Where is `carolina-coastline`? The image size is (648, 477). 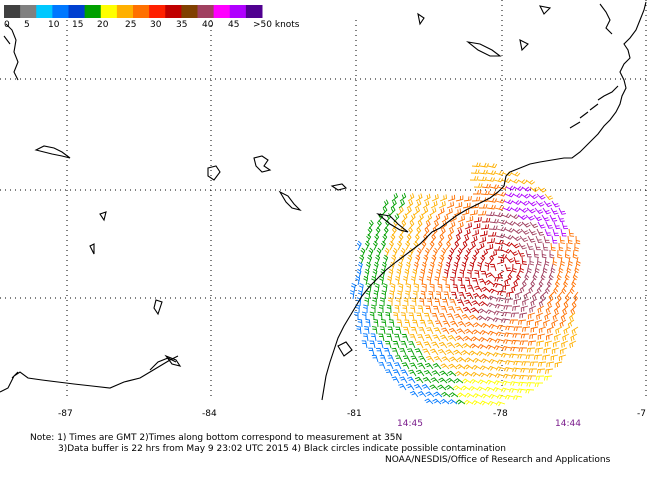
carolina-coastline is located at coordinates (578, 87).